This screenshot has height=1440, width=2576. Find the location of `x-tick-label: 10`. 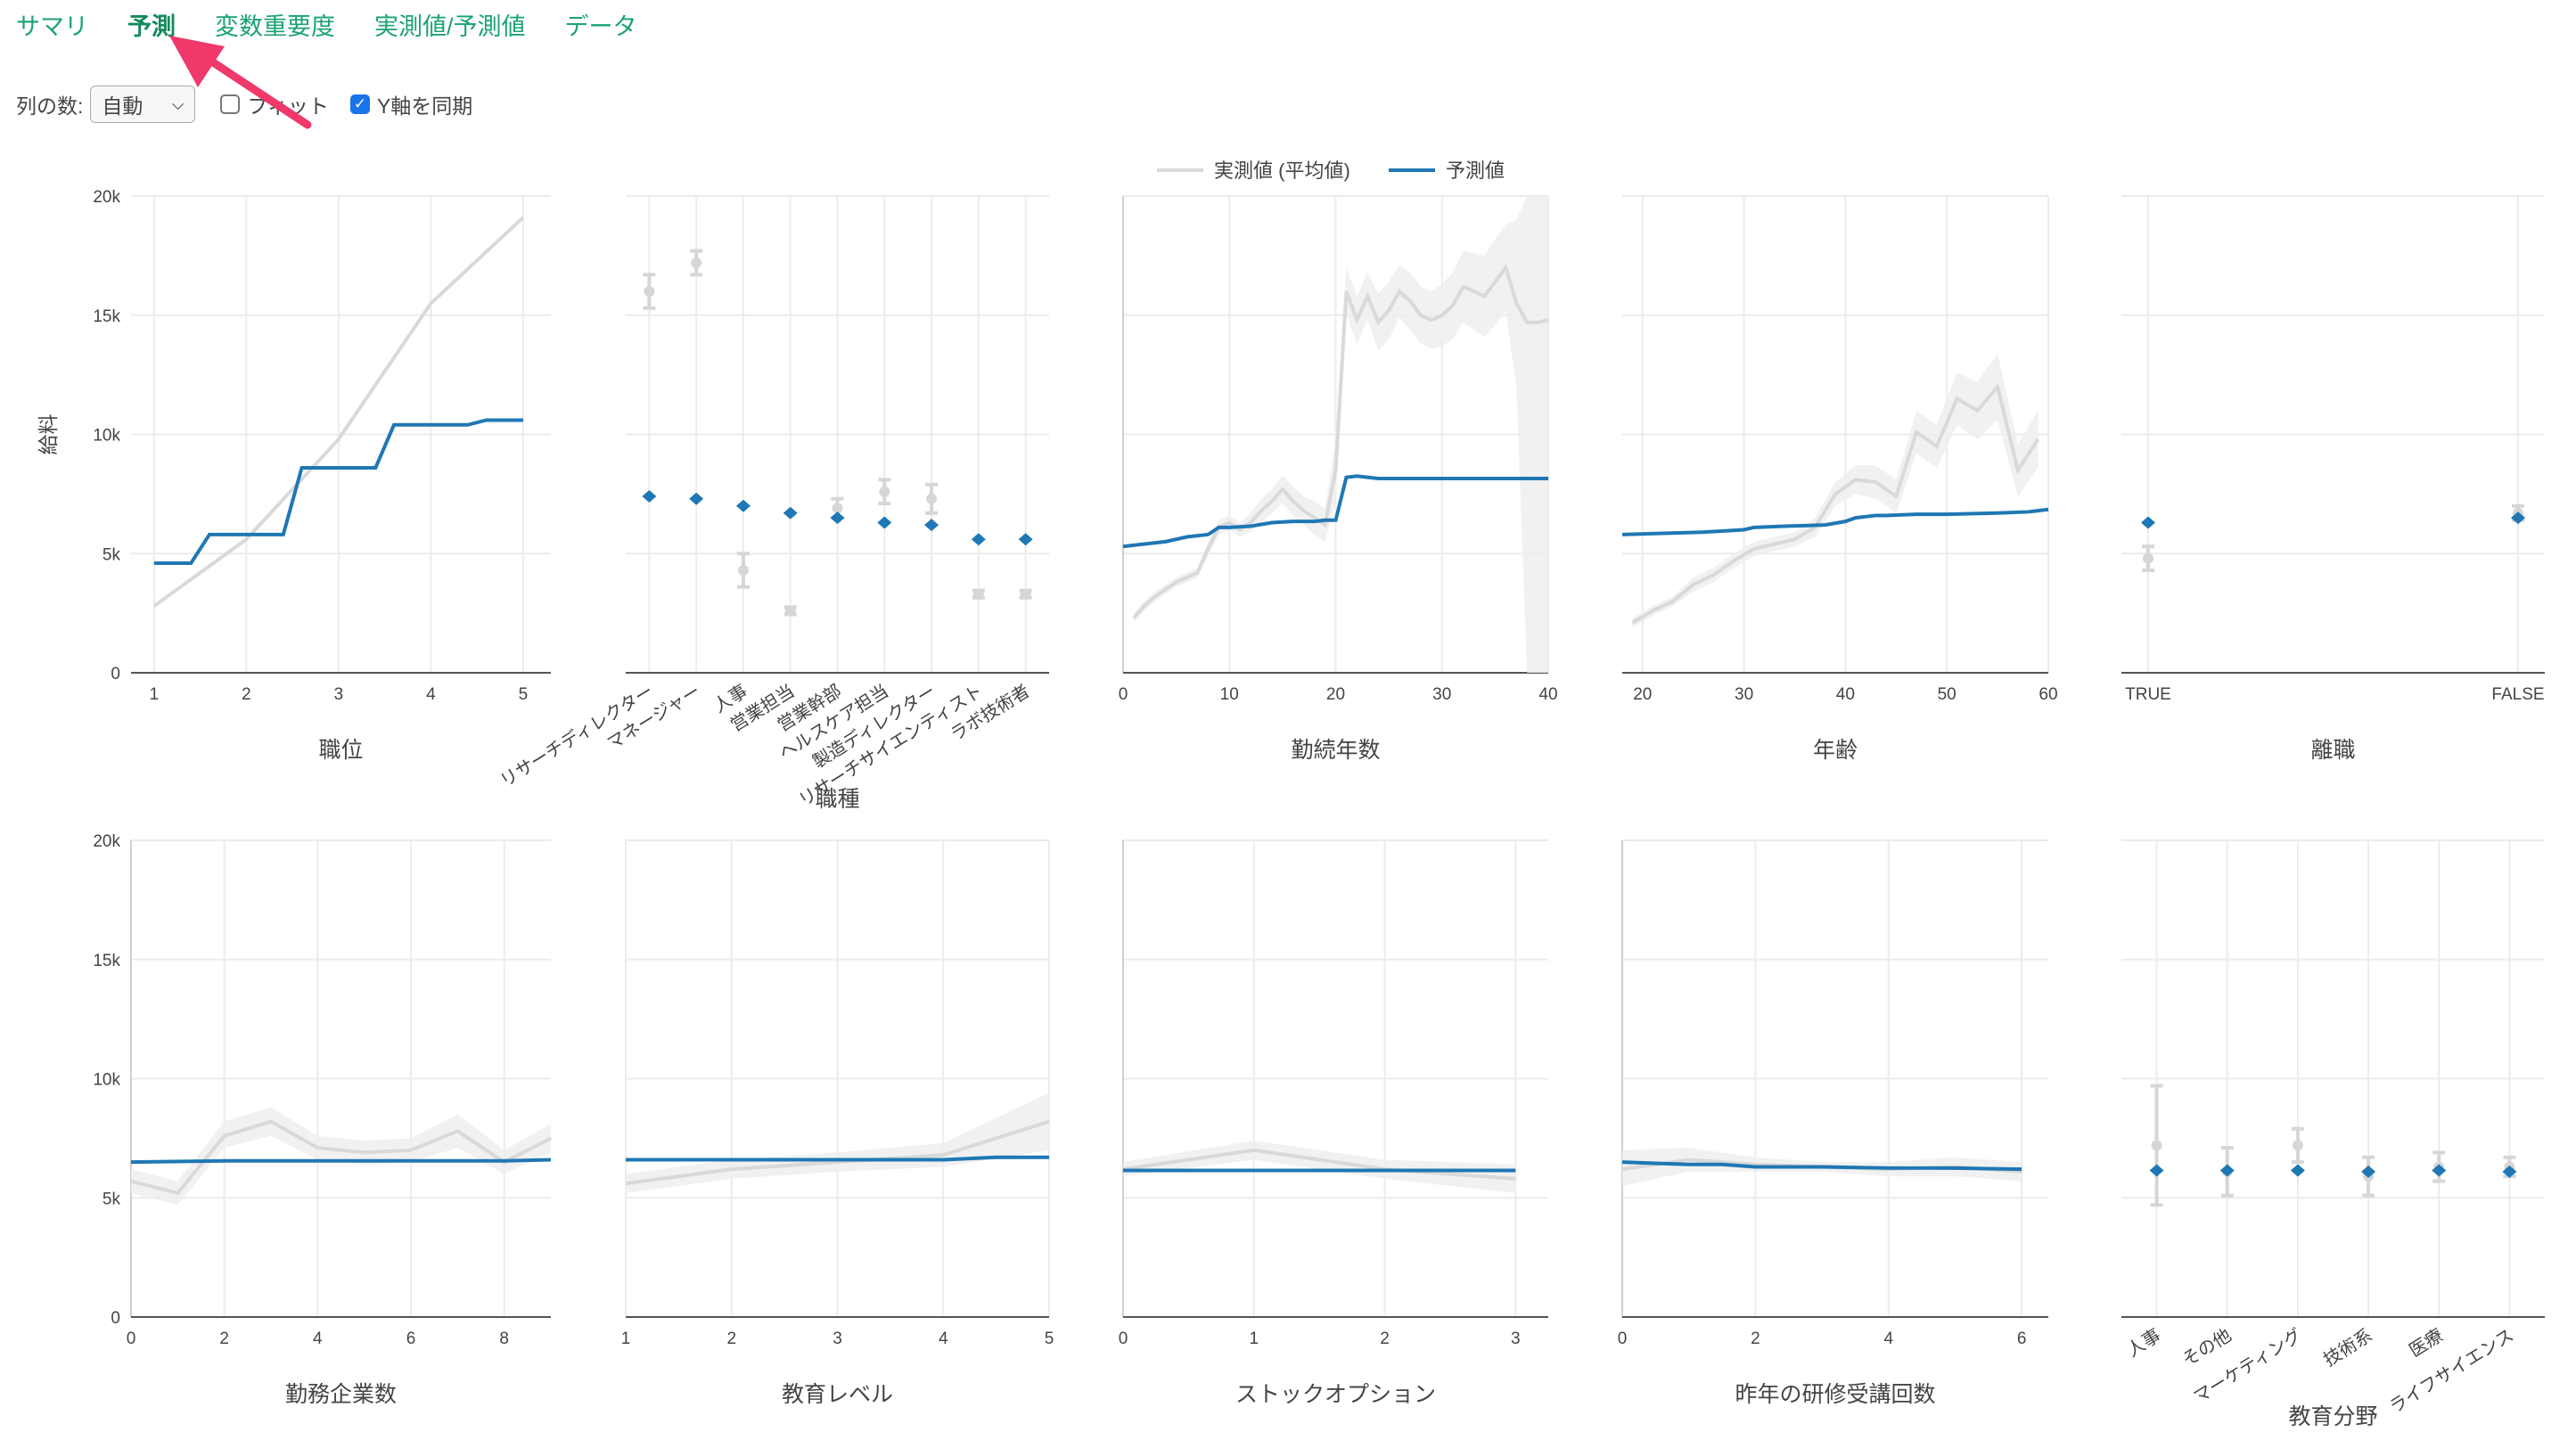

x-tick-label: 10 is located at coordinates (1229, 694).